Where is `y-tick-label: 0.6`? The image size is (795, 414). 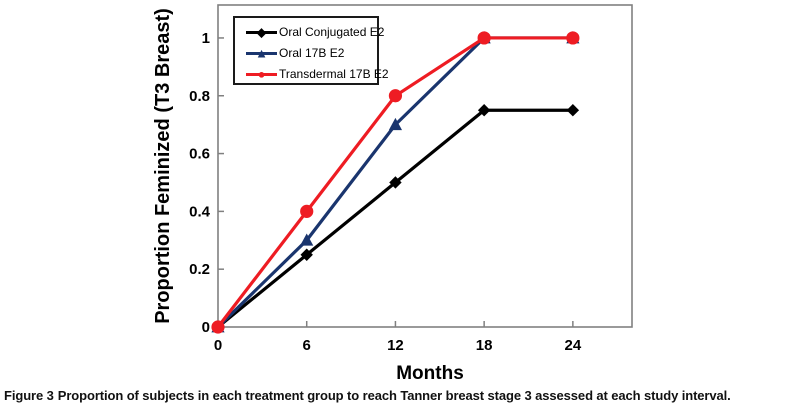
y-tick-label: 0.6 is located at coordinates (199, 154).